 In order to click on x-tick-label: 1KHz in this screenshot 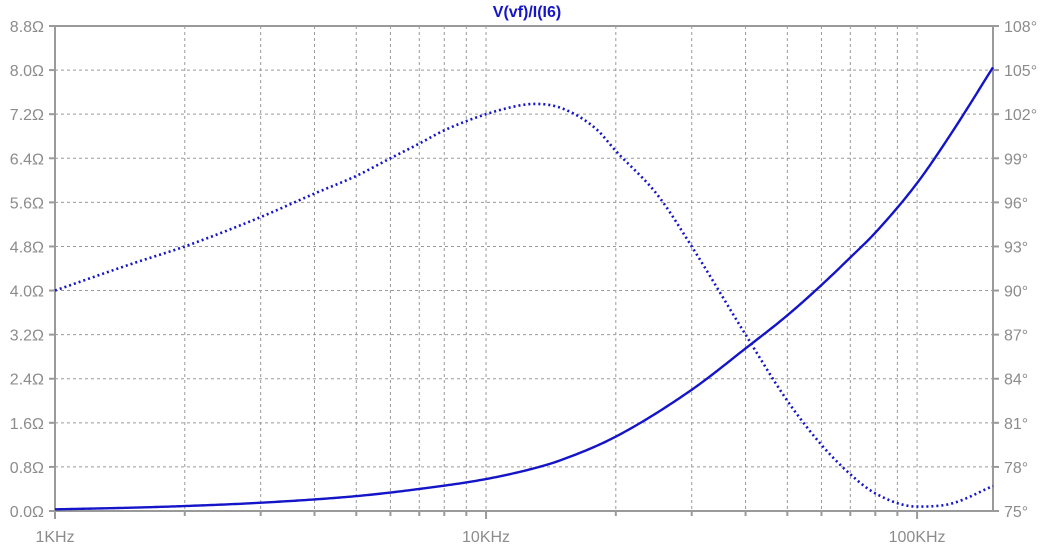, I will do `click(54, 537)`.